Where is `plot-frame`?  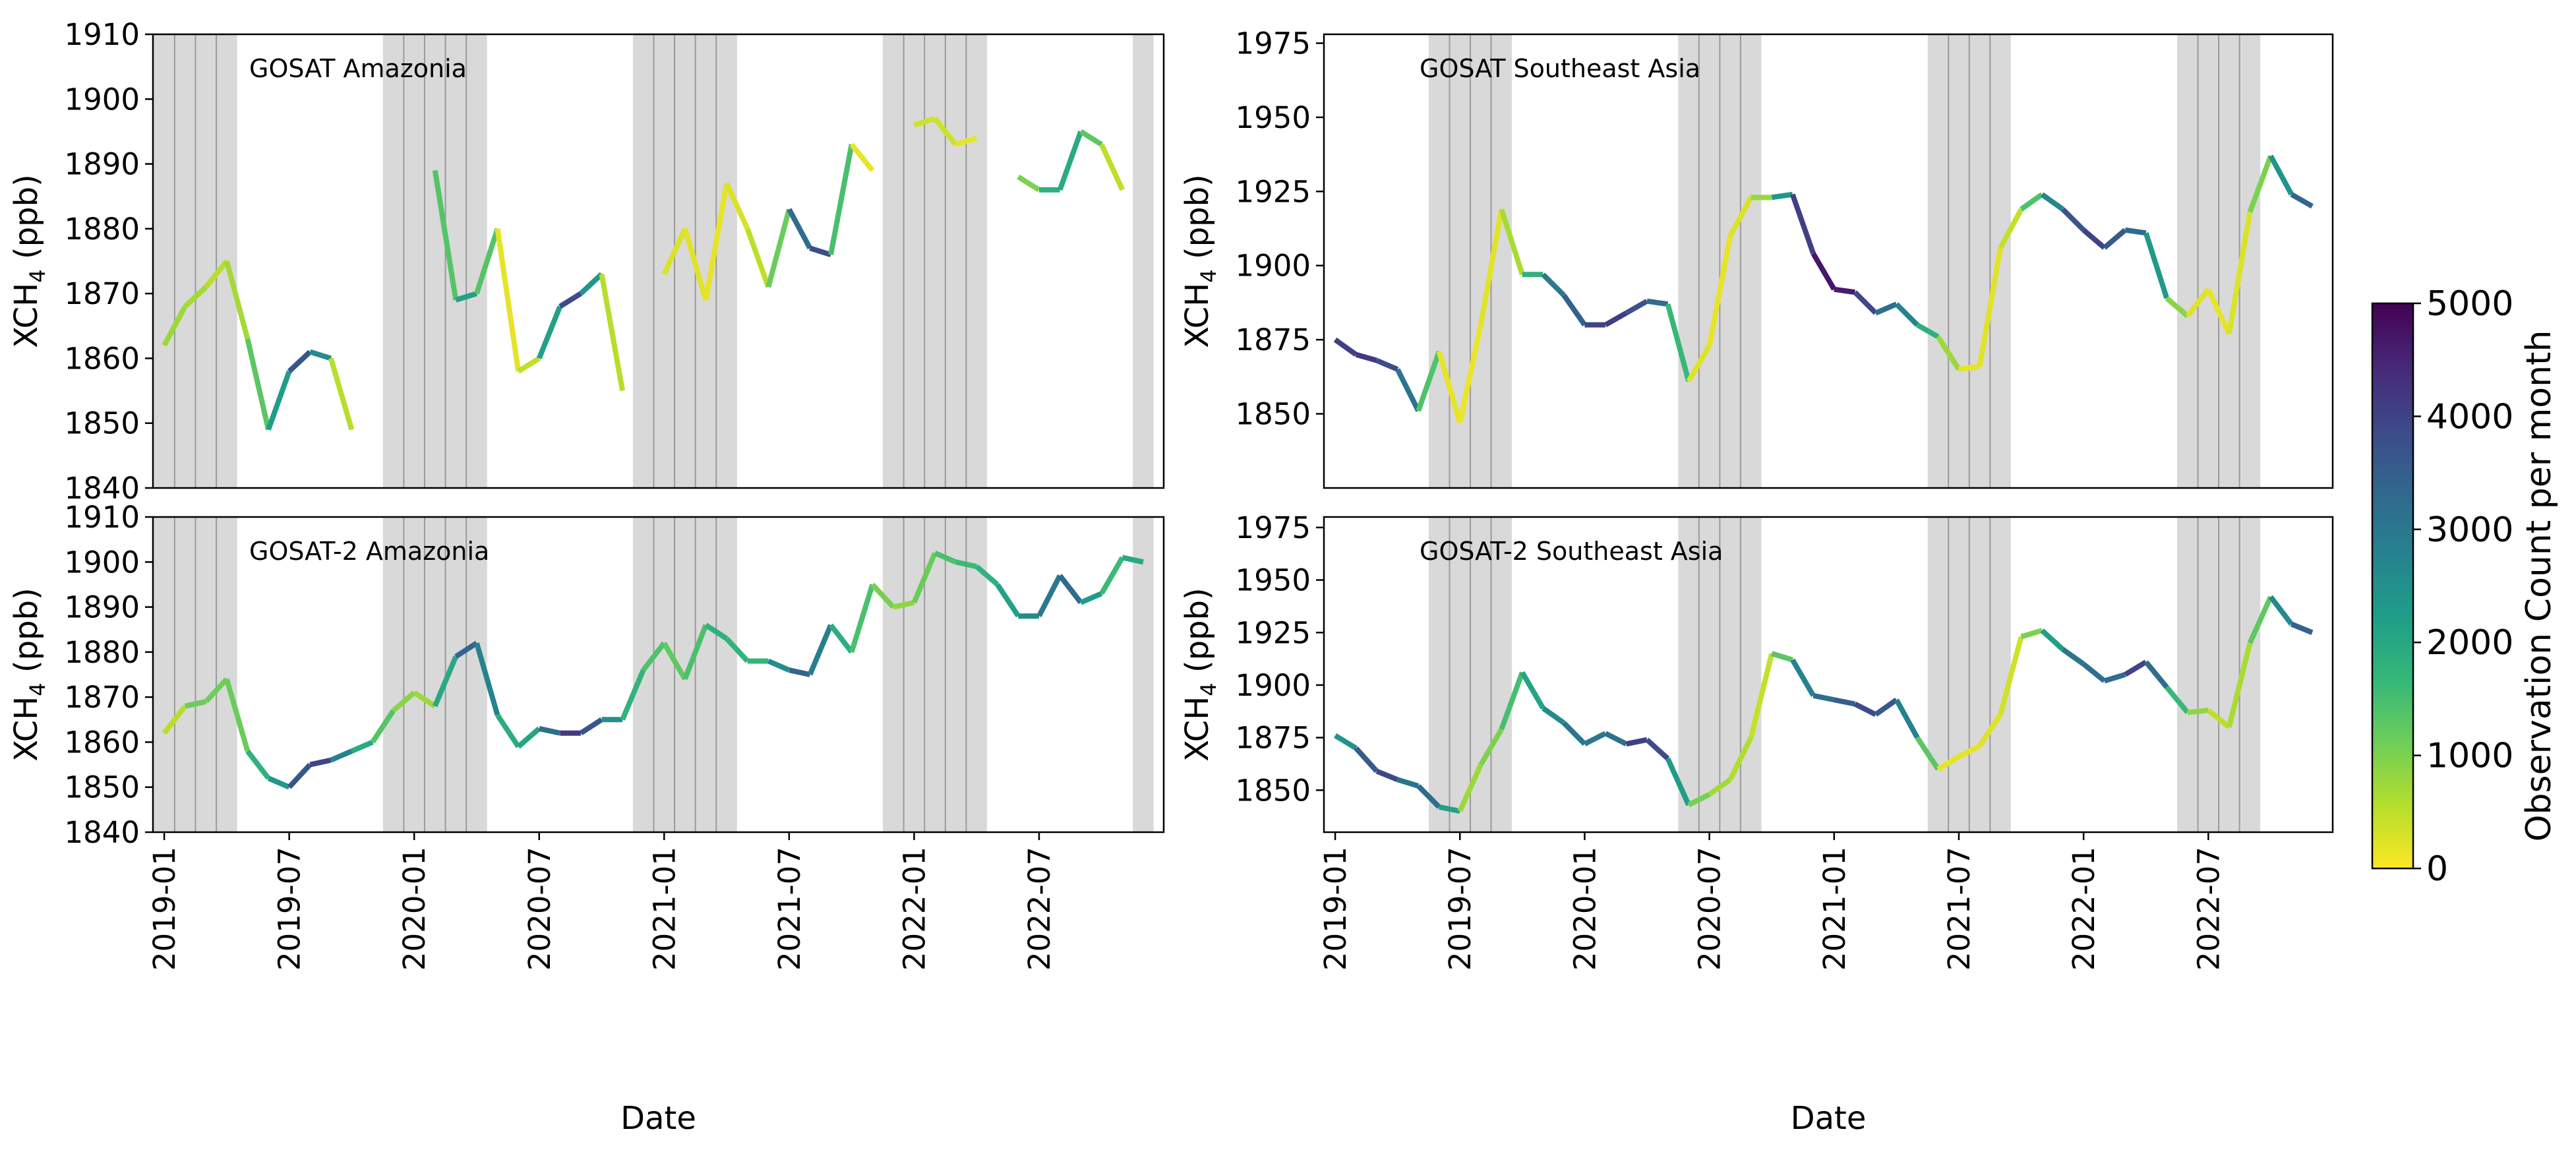 plot-frame is located at coordinates (658, 675).